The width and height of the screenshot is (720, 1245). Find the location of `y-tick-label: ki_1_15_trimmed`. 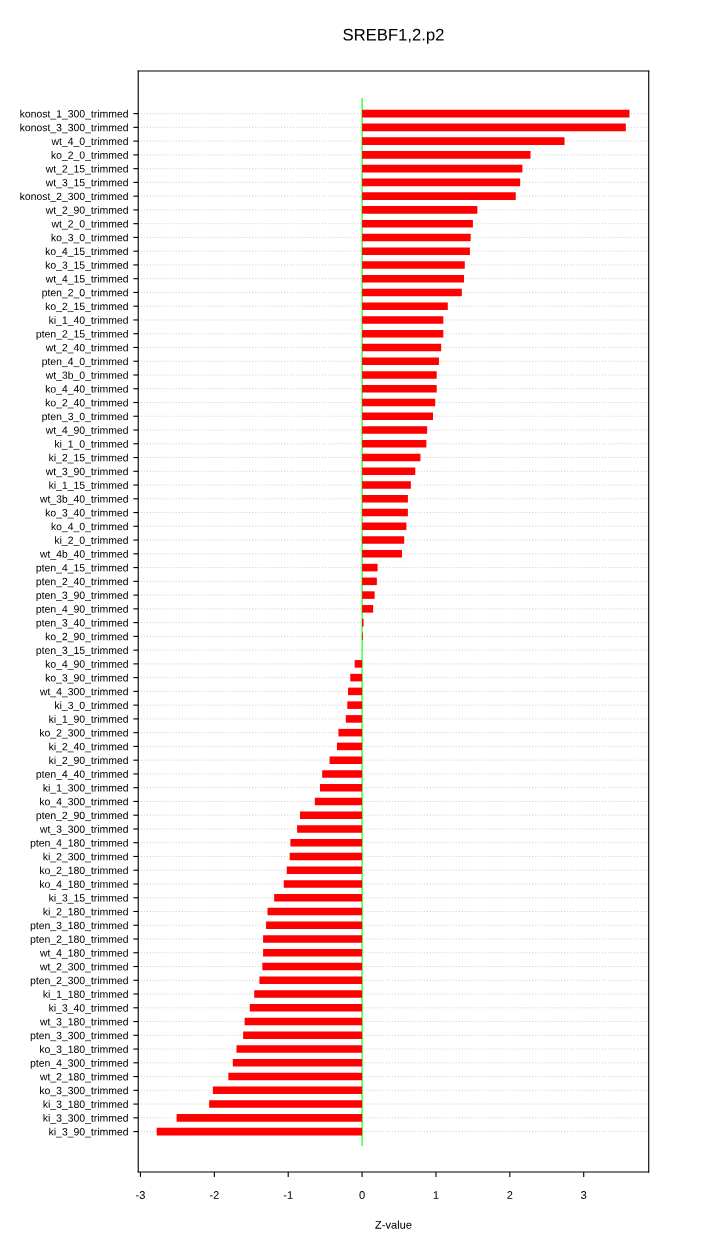

y-tick-label: ki_1_15_trimmed is located at coordinates (88, 486).